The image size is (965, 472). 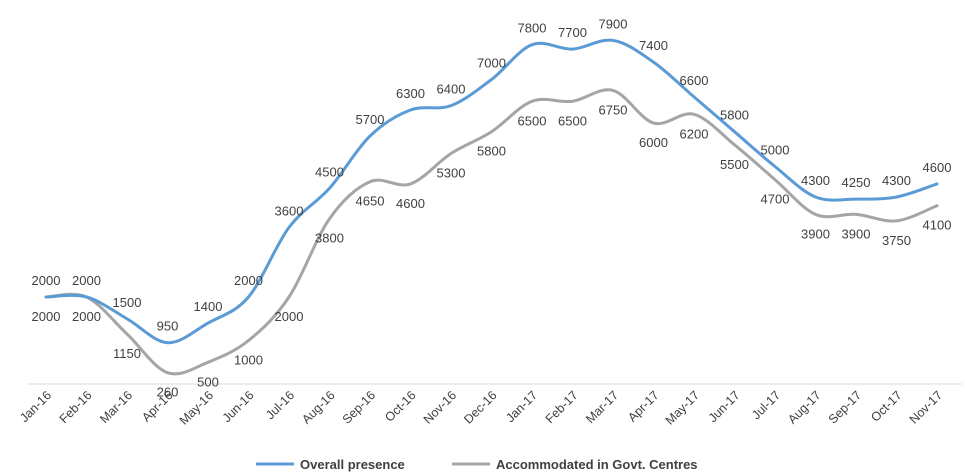 I want to click on data-label: 950, so click(x=168, y=326).